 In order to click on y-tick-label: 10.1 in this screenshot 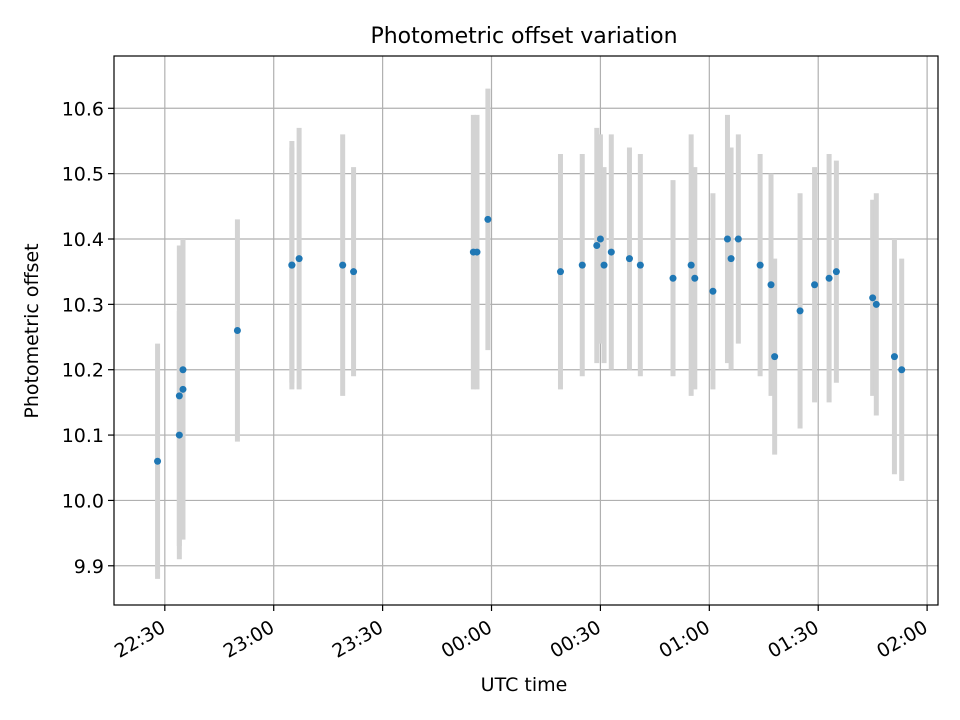, I will do `click(83, 436)`.